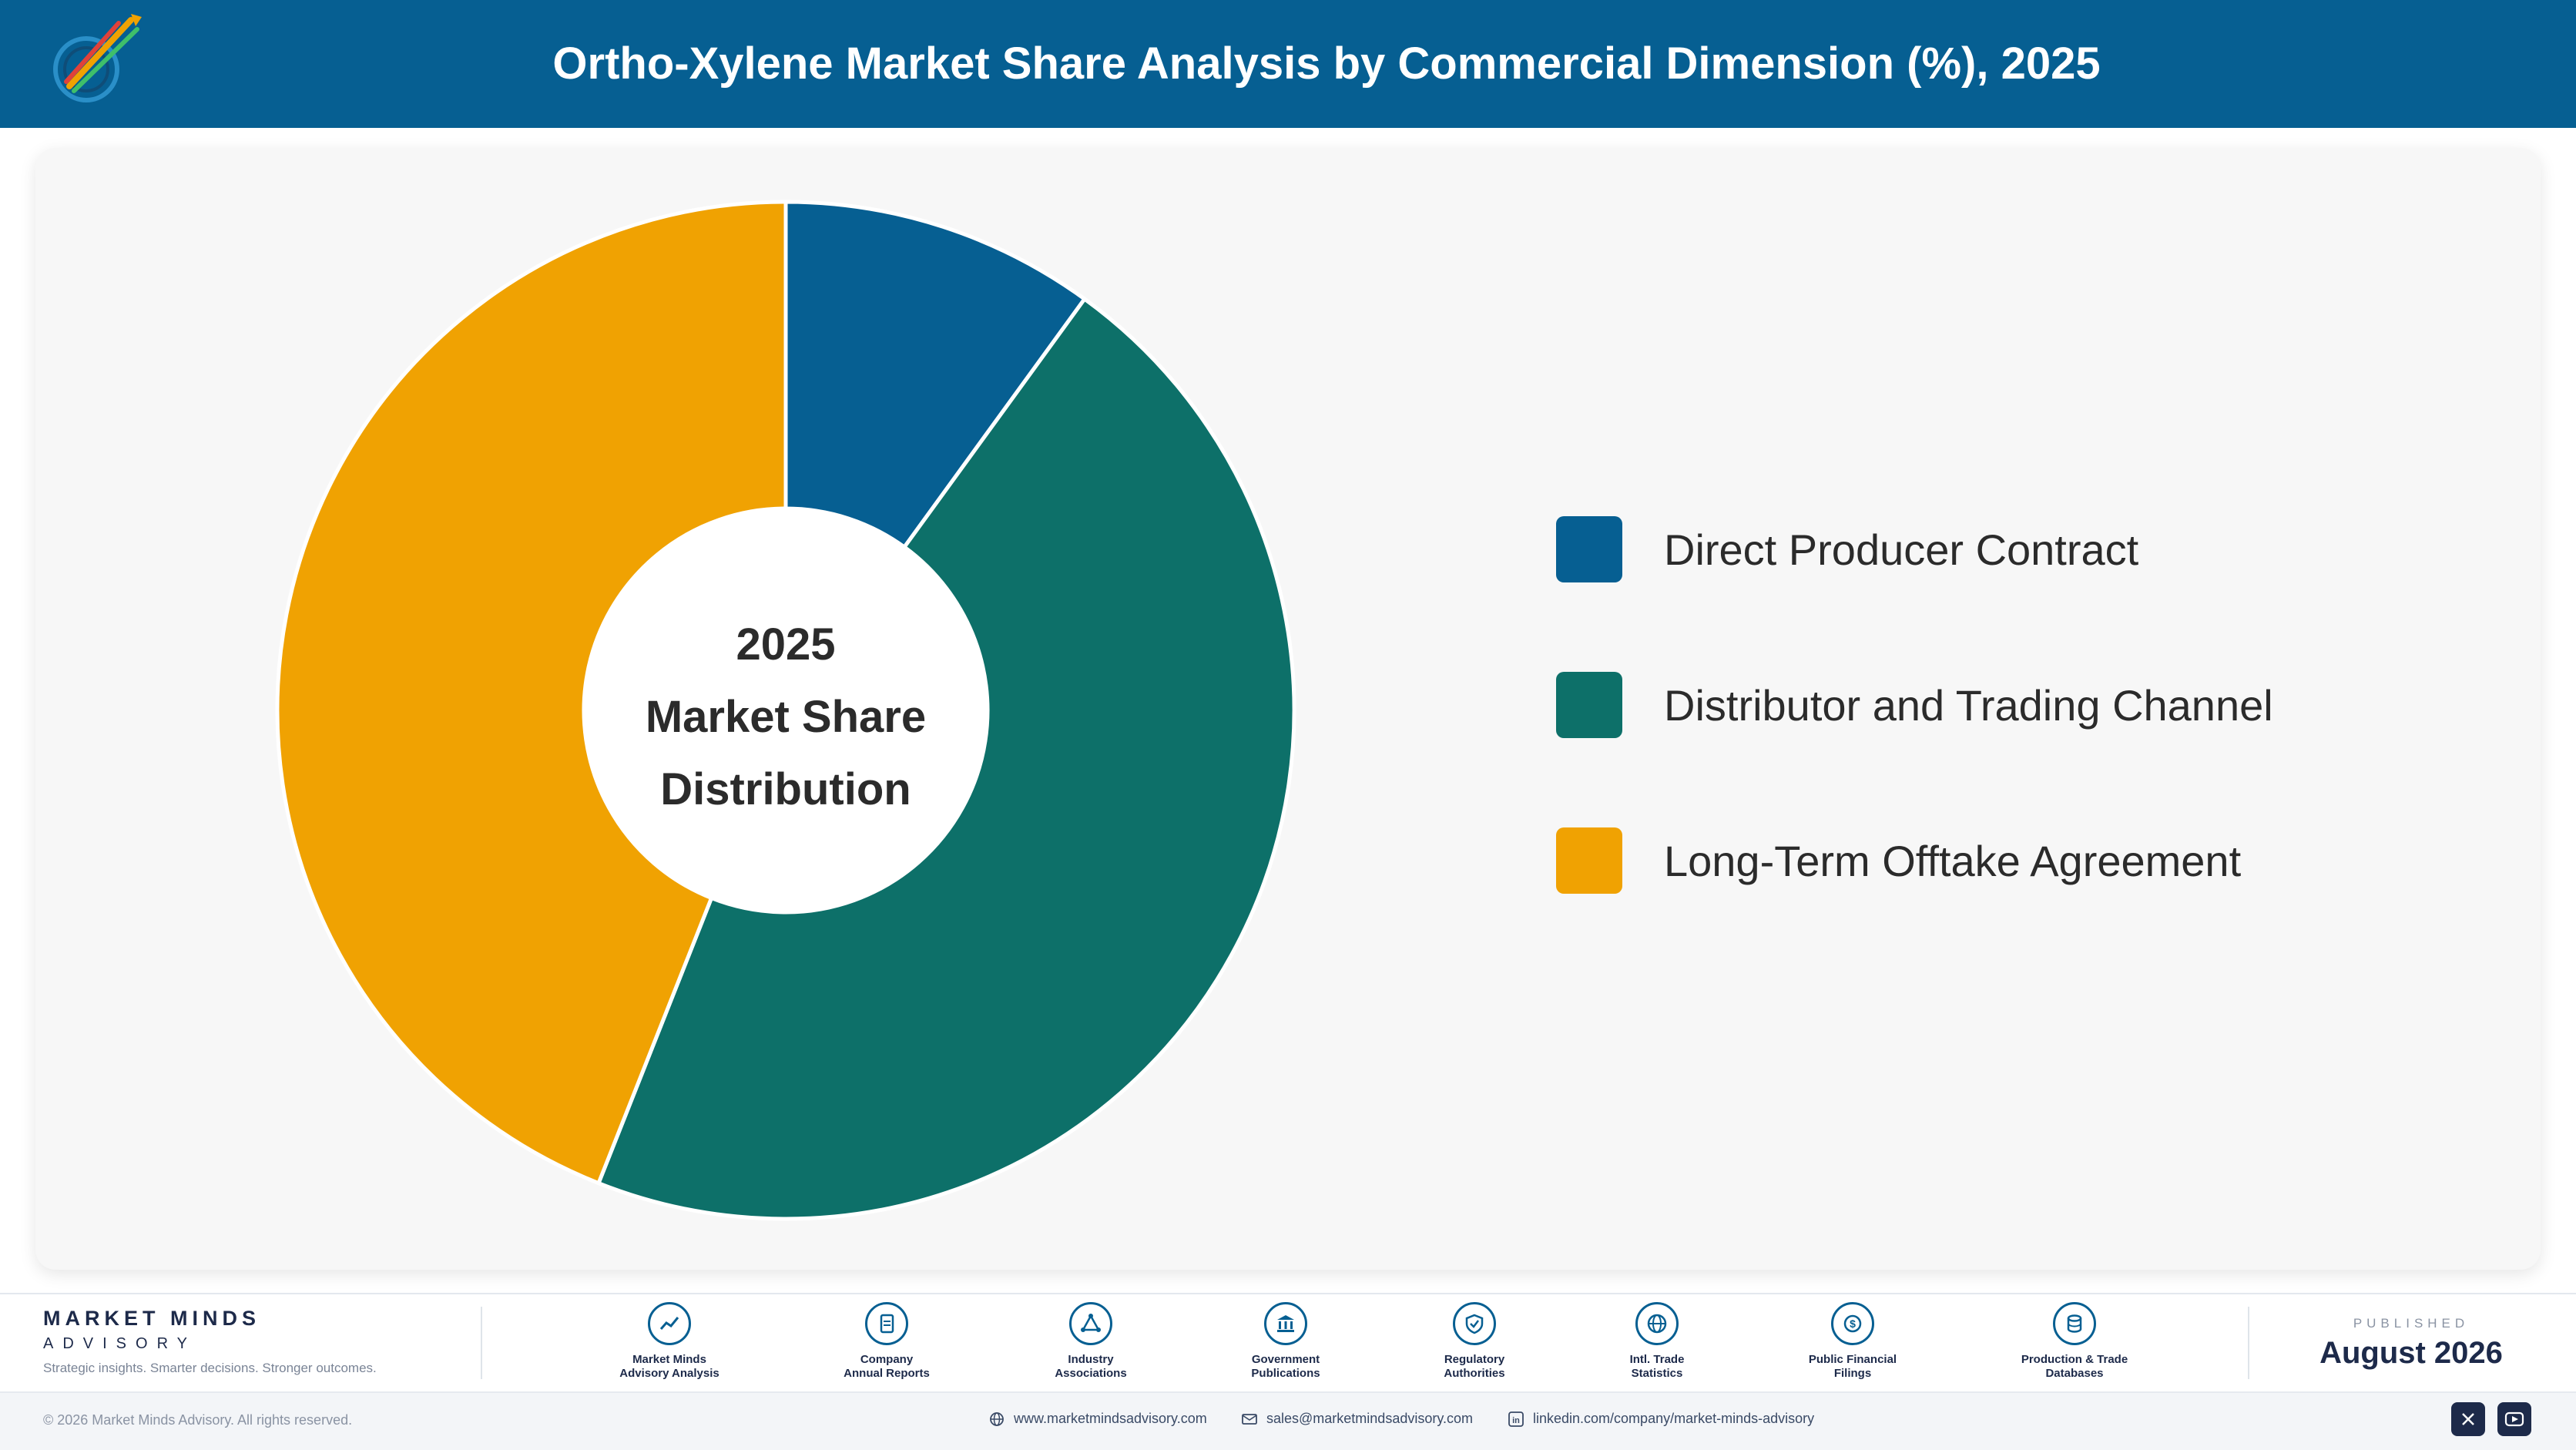 The width and height of the screenshot is (2576, 1450). I want to click on bottom-bar, so click(1288, 1420).